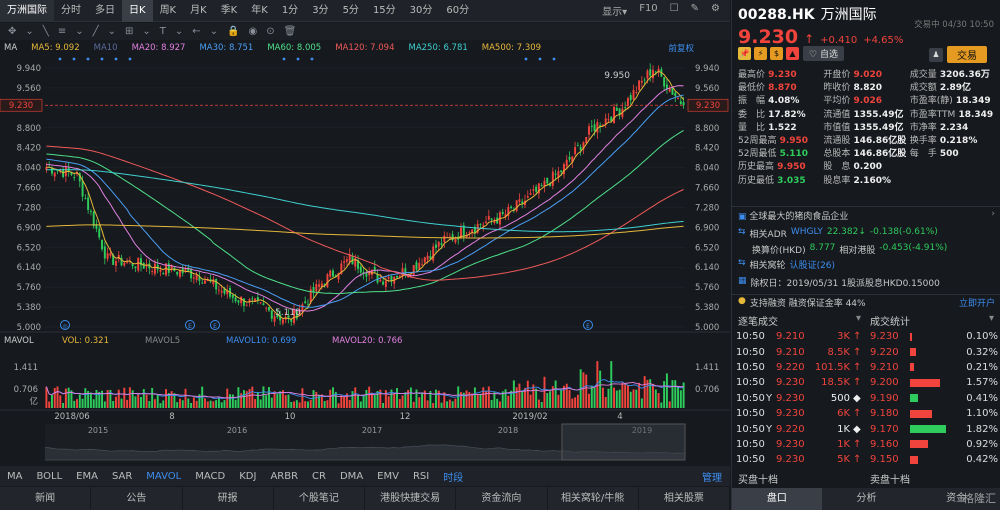 The height and width of the screenshot is (510, 1000). I want to click on right-nav-1: 分析, so click(866, 498).